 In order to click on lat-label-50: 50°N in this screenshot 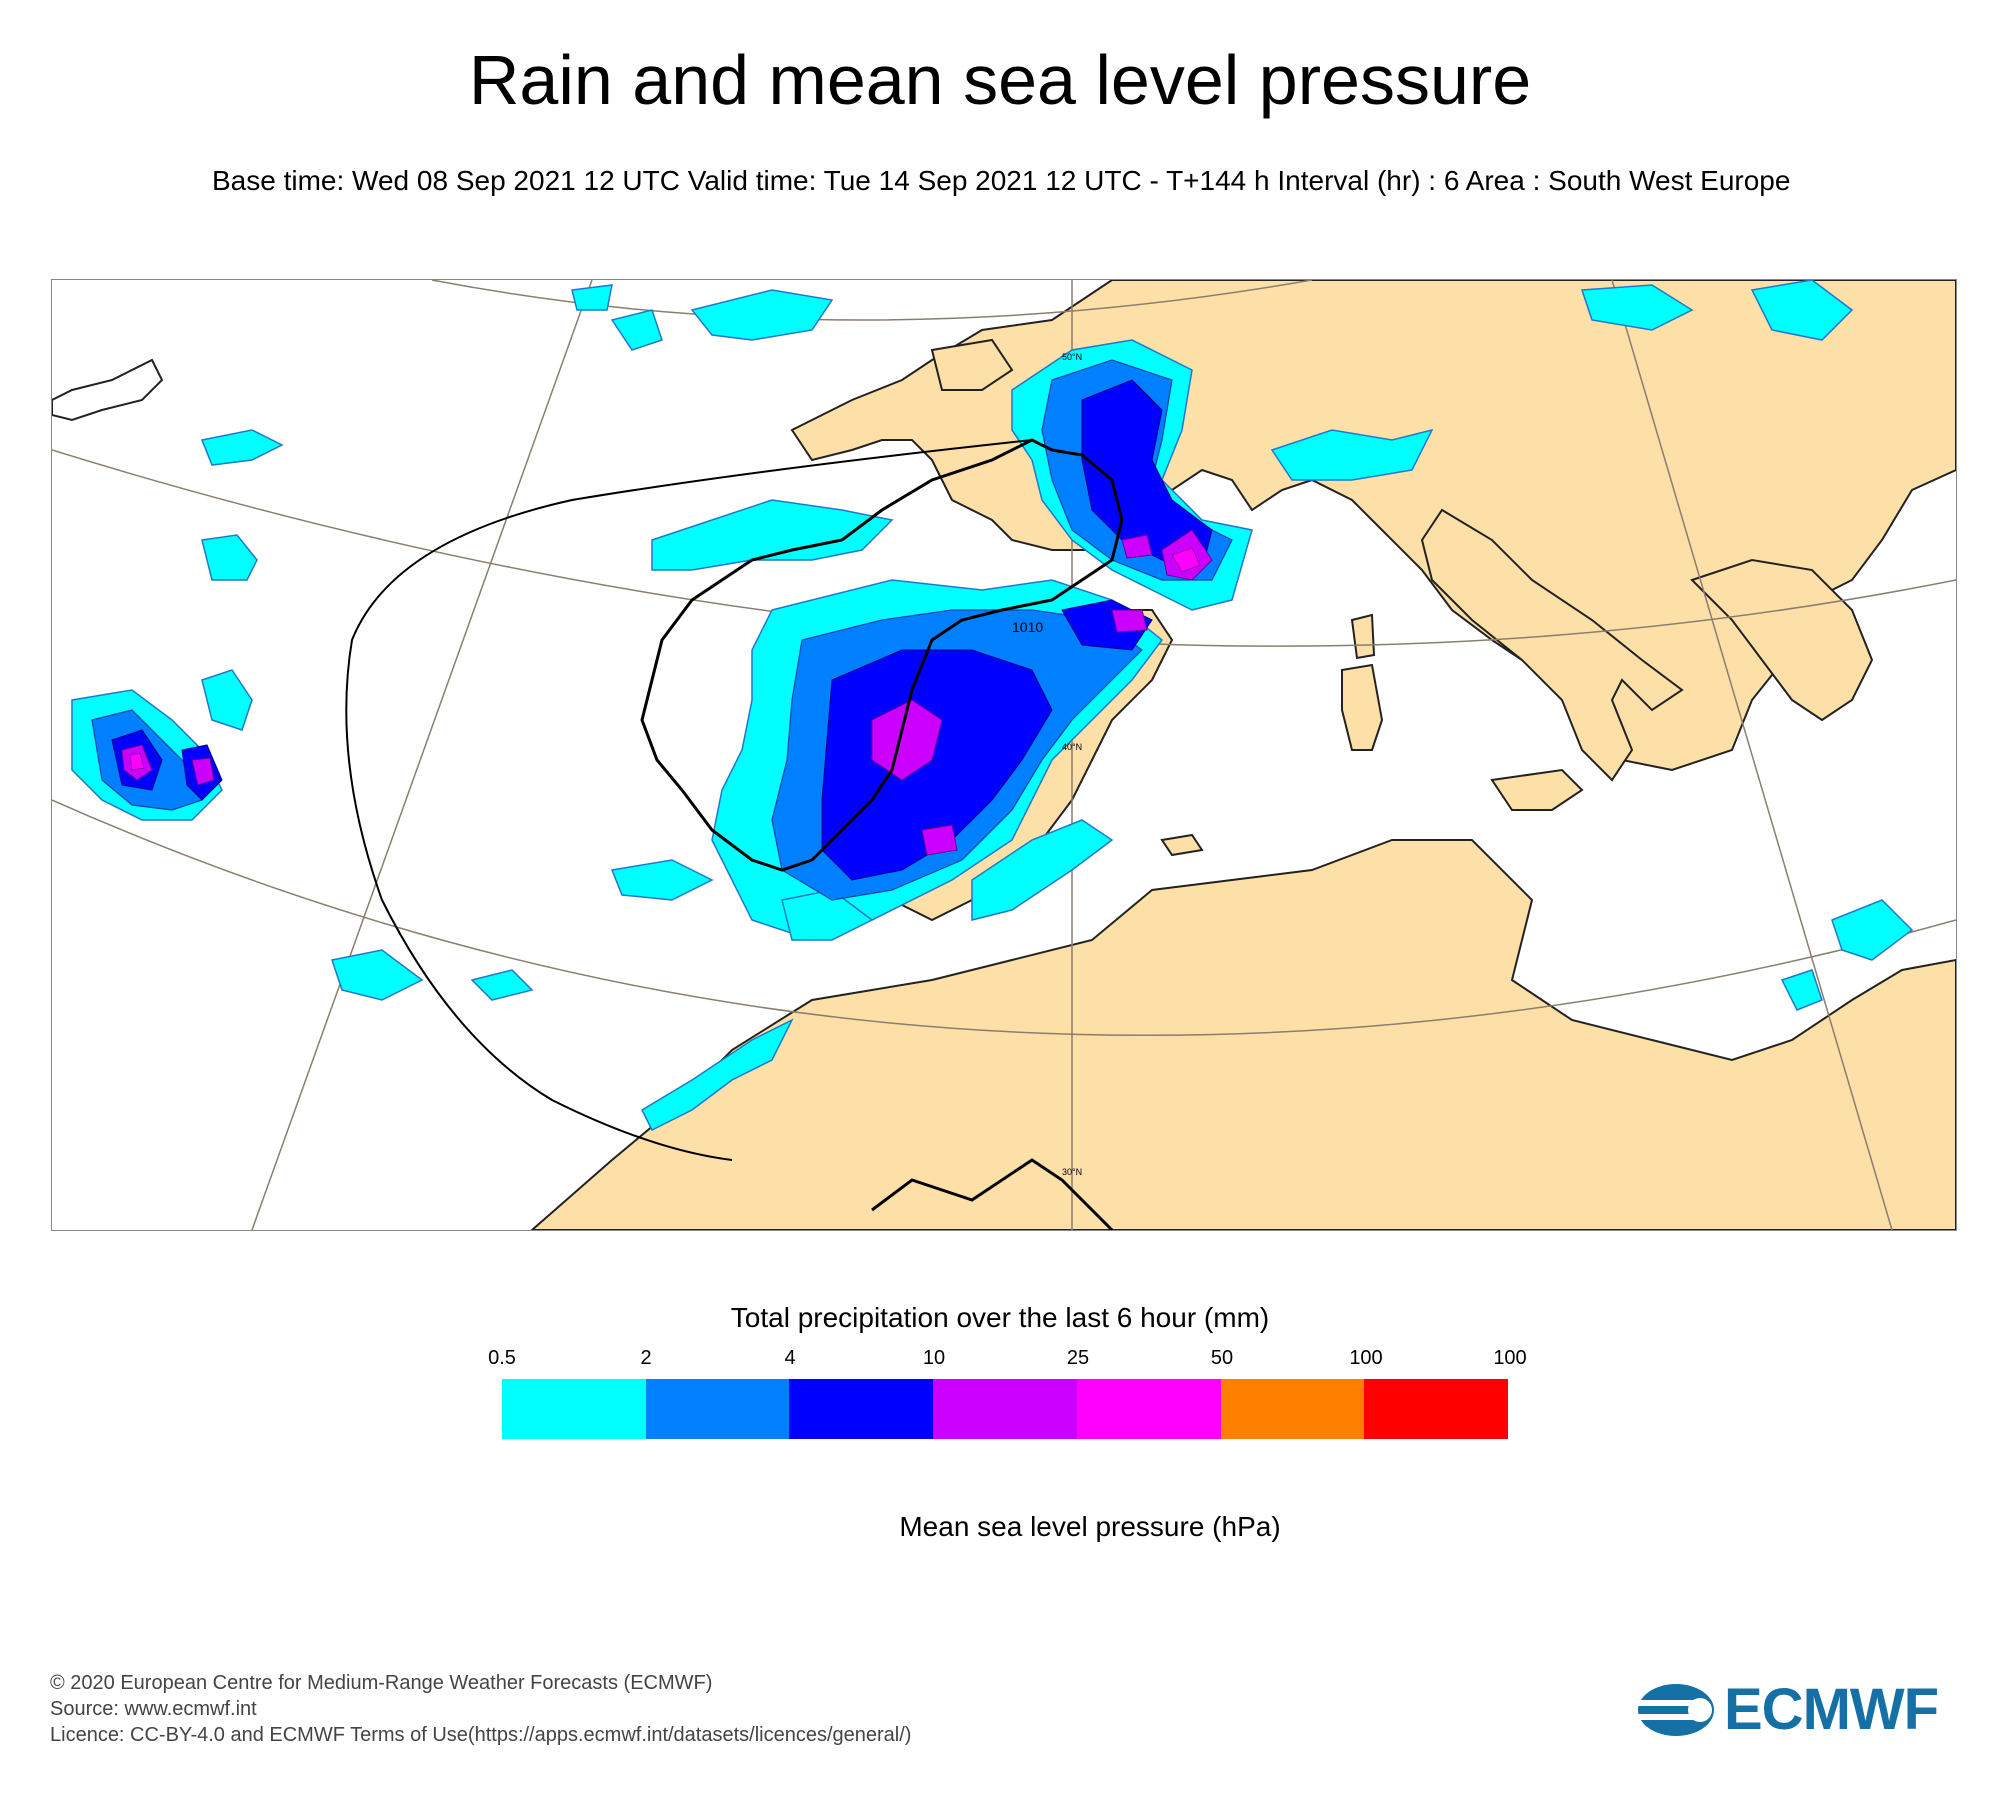, I will do `click(1072, 357)`.